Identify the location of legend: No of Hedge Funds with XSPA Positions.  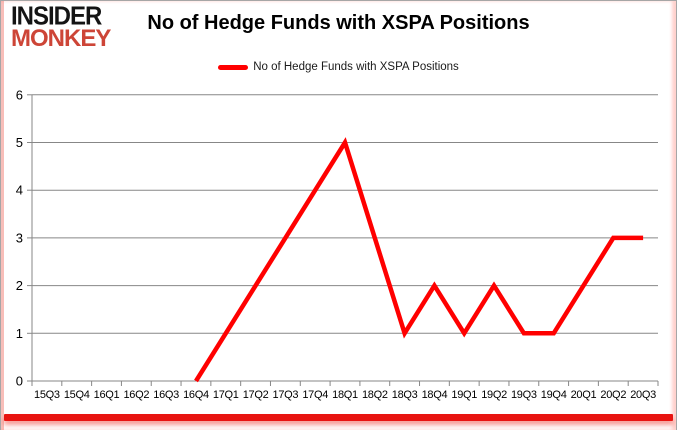
(338, 67).